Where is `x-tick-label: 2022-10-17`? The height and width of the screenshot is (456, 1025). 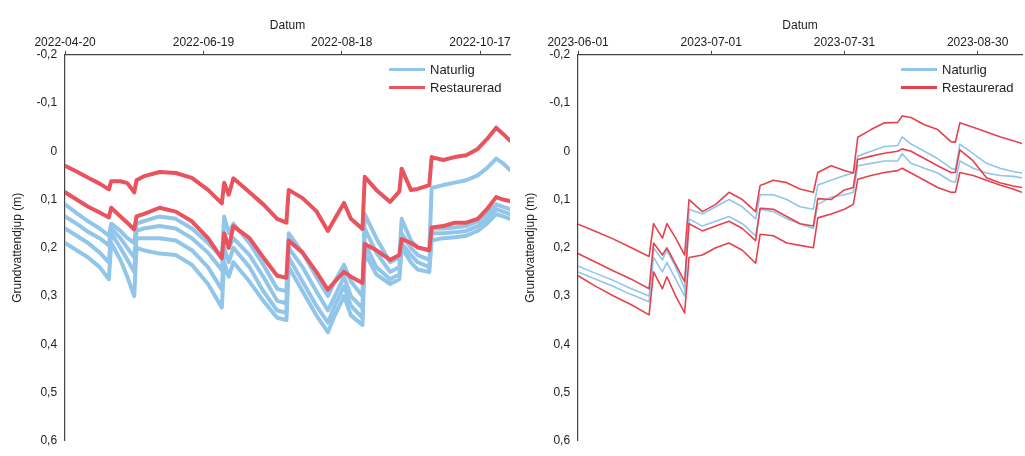 x-tick-label: 2022-10-17 is located at coordinates (480, 41).